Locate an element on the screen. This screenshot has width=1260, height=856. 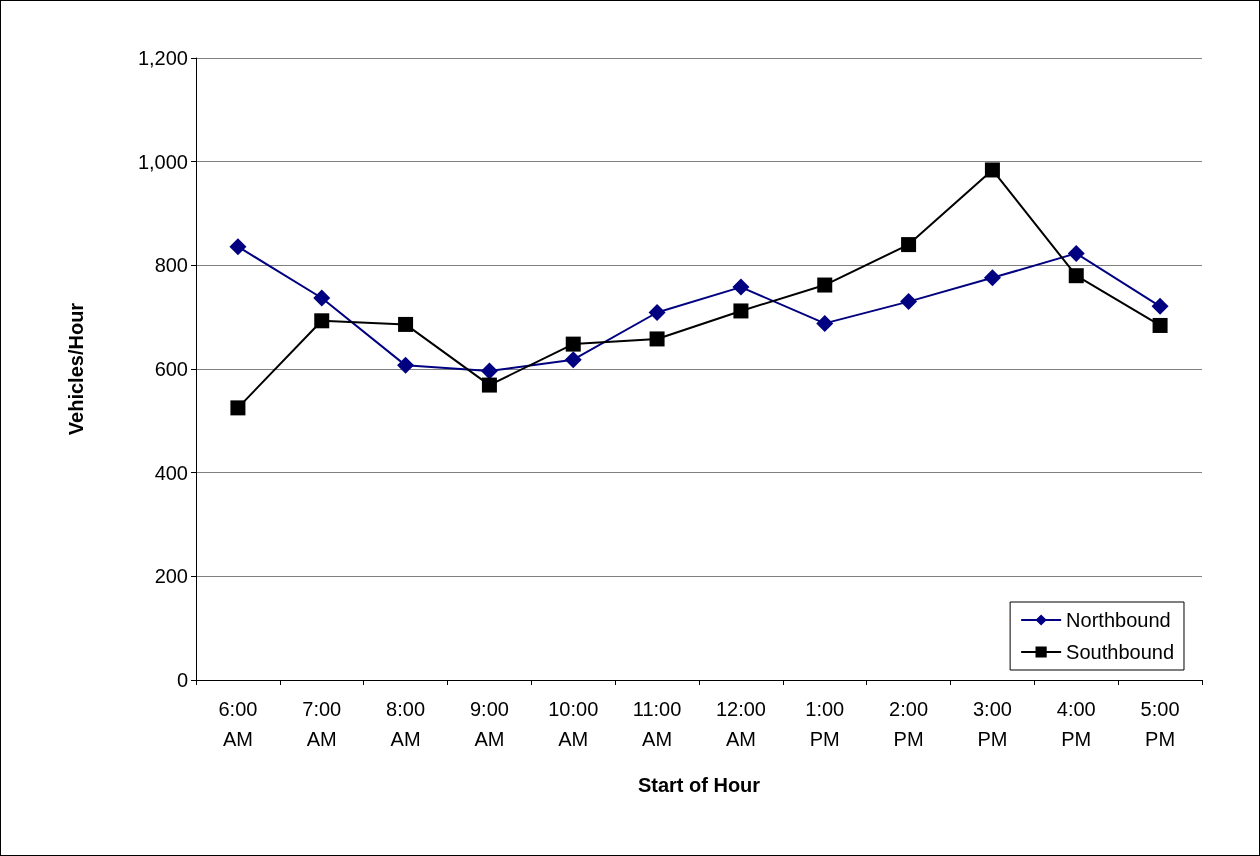
x-tick-label: 2:00 PM is located at coordinates (909, 724).